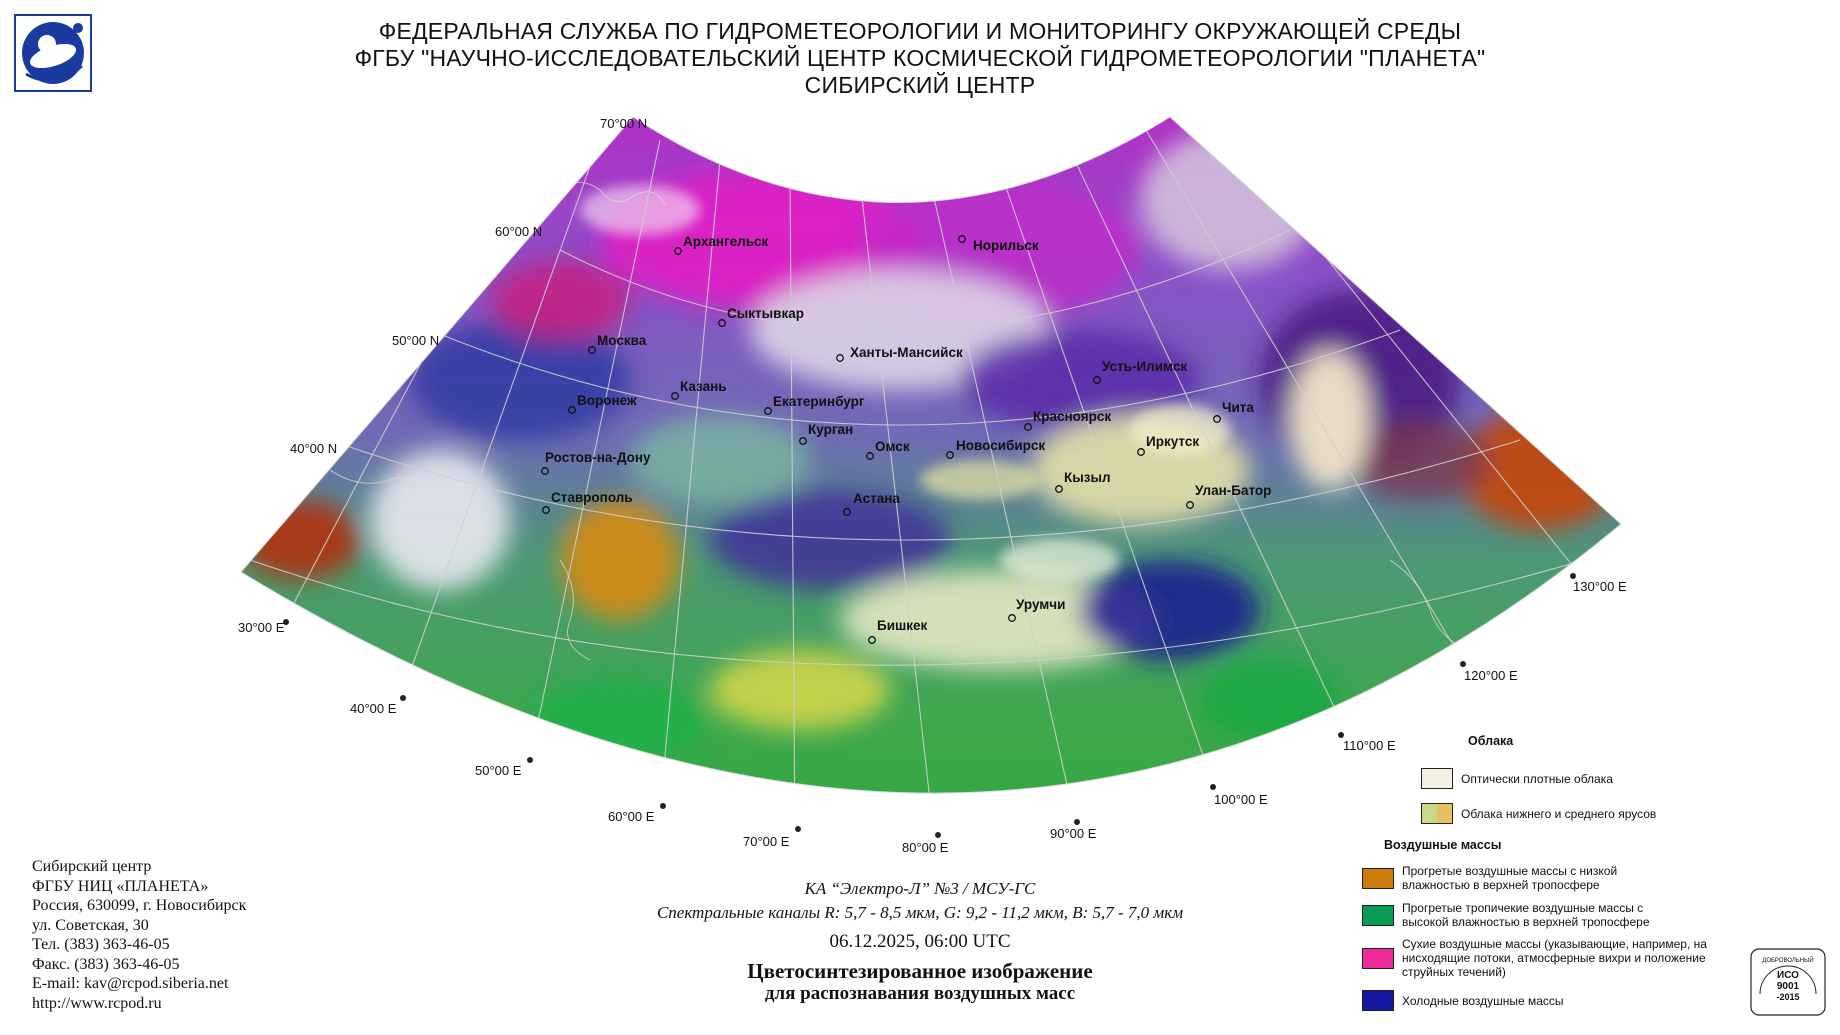  What do you see at coordinates (313, 448) in the screenshot?
I see `lat-label-40: 40°00 N` at bounding box center [313, 448].